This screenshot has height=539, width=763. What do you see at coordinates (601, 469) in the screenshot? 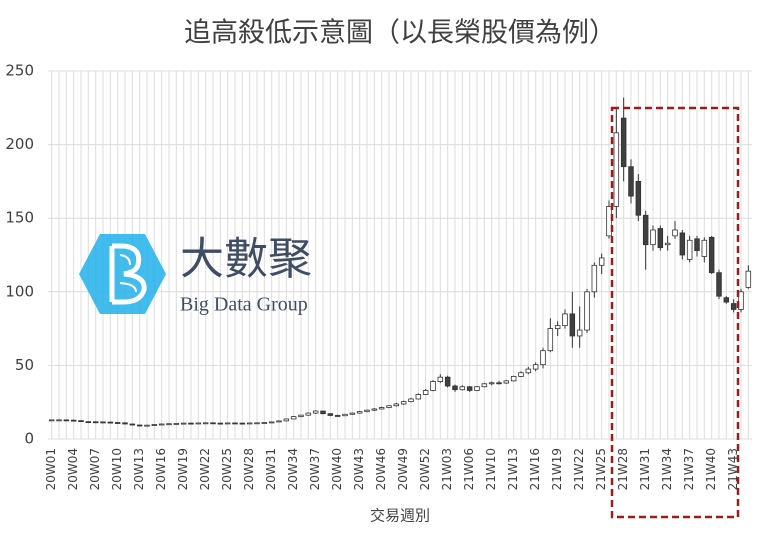
I see `x-tick-label: 21W25` at bounding box center [601, 469].